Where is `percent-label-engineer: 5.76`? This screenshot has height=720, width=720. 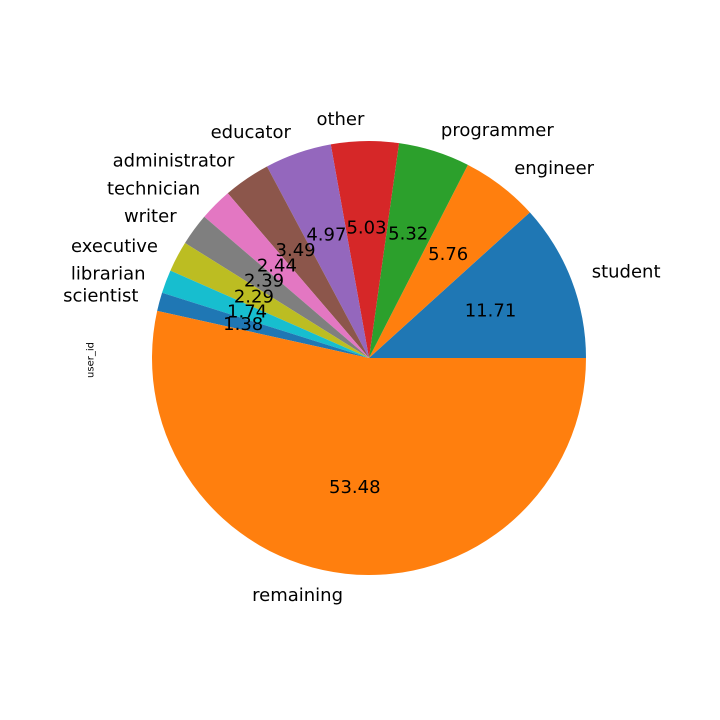
percent-label-engineer: 5.76 is located at coordinates (448, 254).